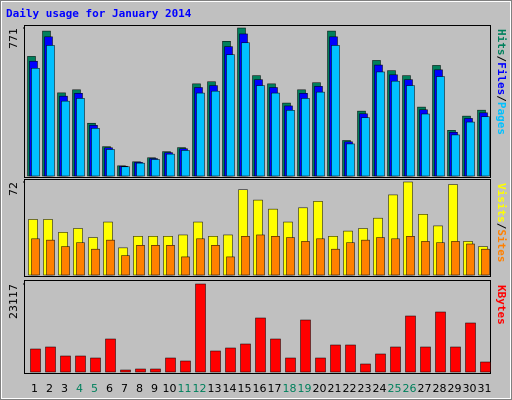  I want to click on legend-entry: Sites, so click(501, 245).